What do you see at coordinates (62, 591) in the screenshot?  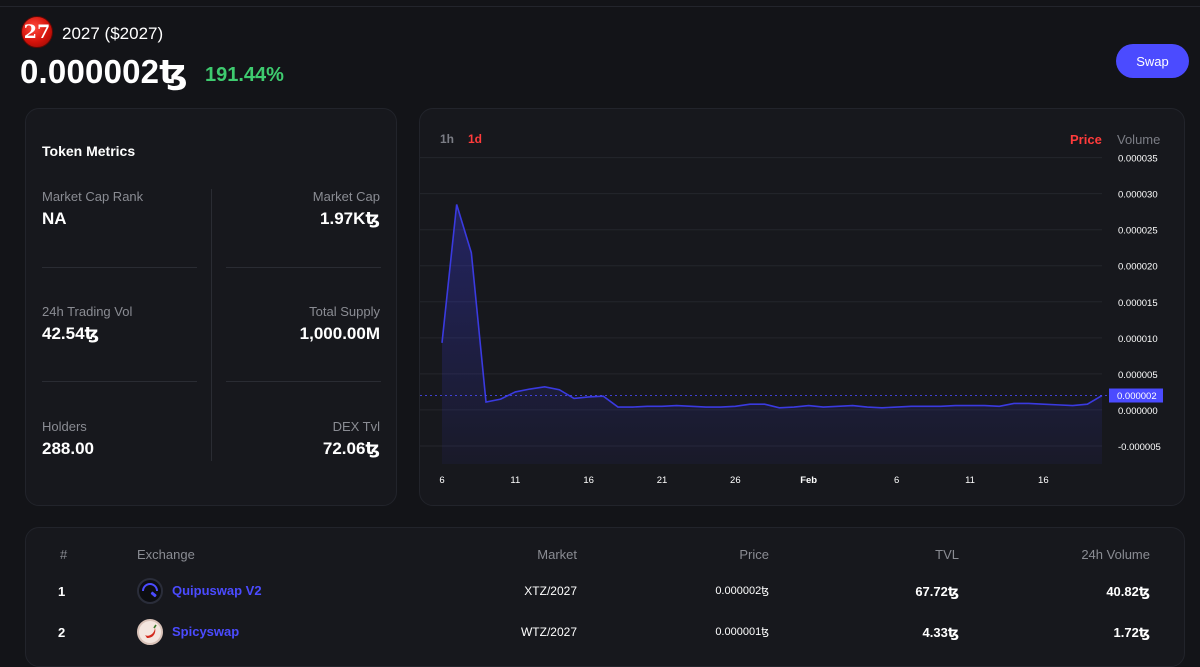 I see `row-num: 1` at bounding box center [62, 591].